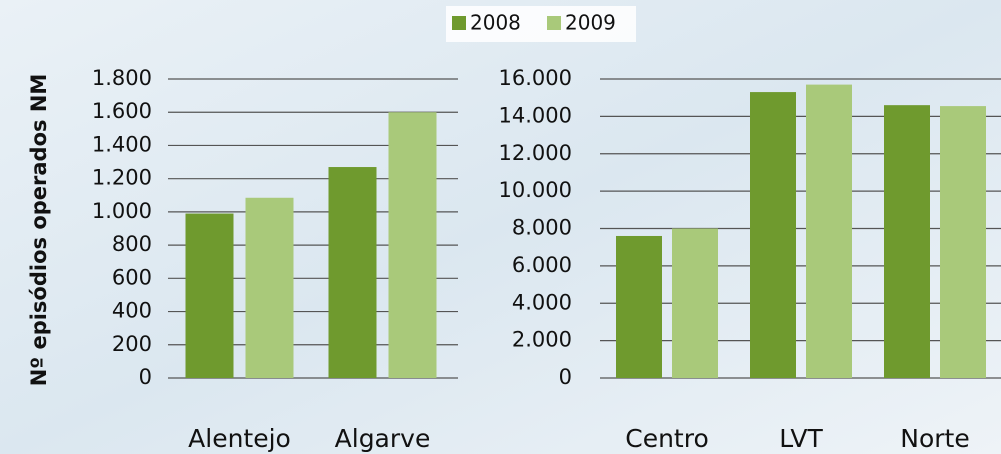 This screenshot has width=1001, height=454. I want to click on x-tick-label: Algarve, so click(383, 438).